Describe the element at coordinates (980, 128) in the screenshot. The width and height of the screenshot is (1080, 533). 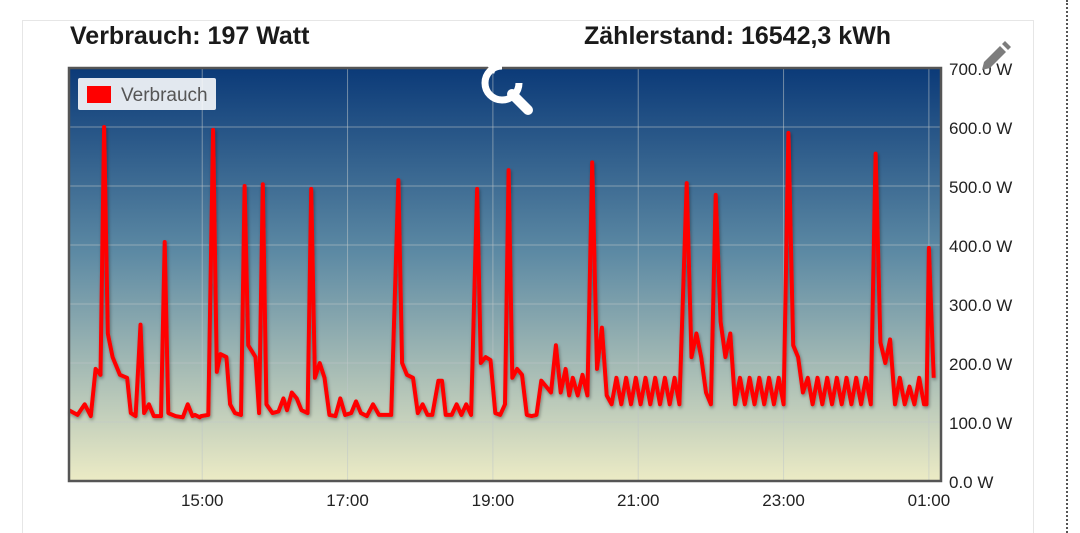
I see `y-tick-label: 600.0 W` at that location.